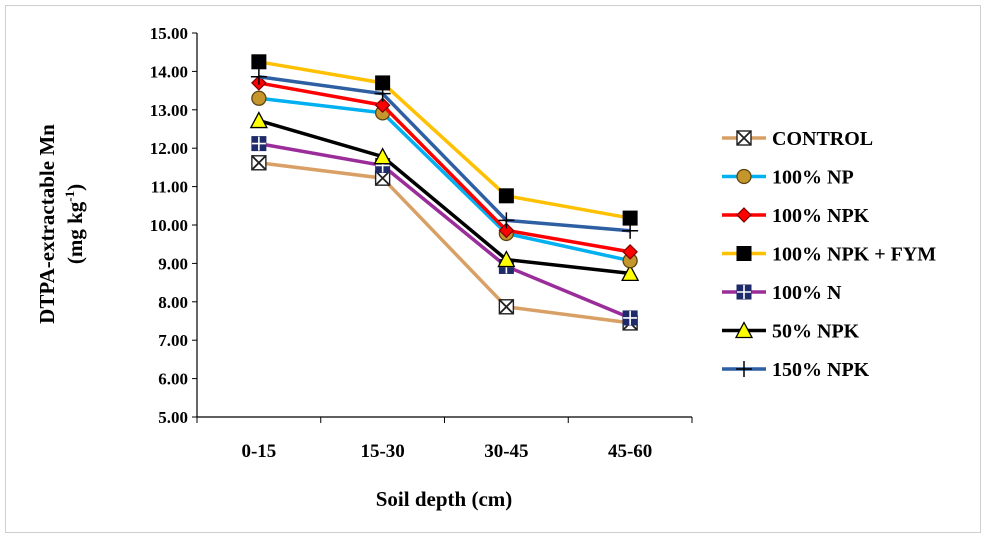  I want to click on series-100-npk-fym, so click(444, 140).